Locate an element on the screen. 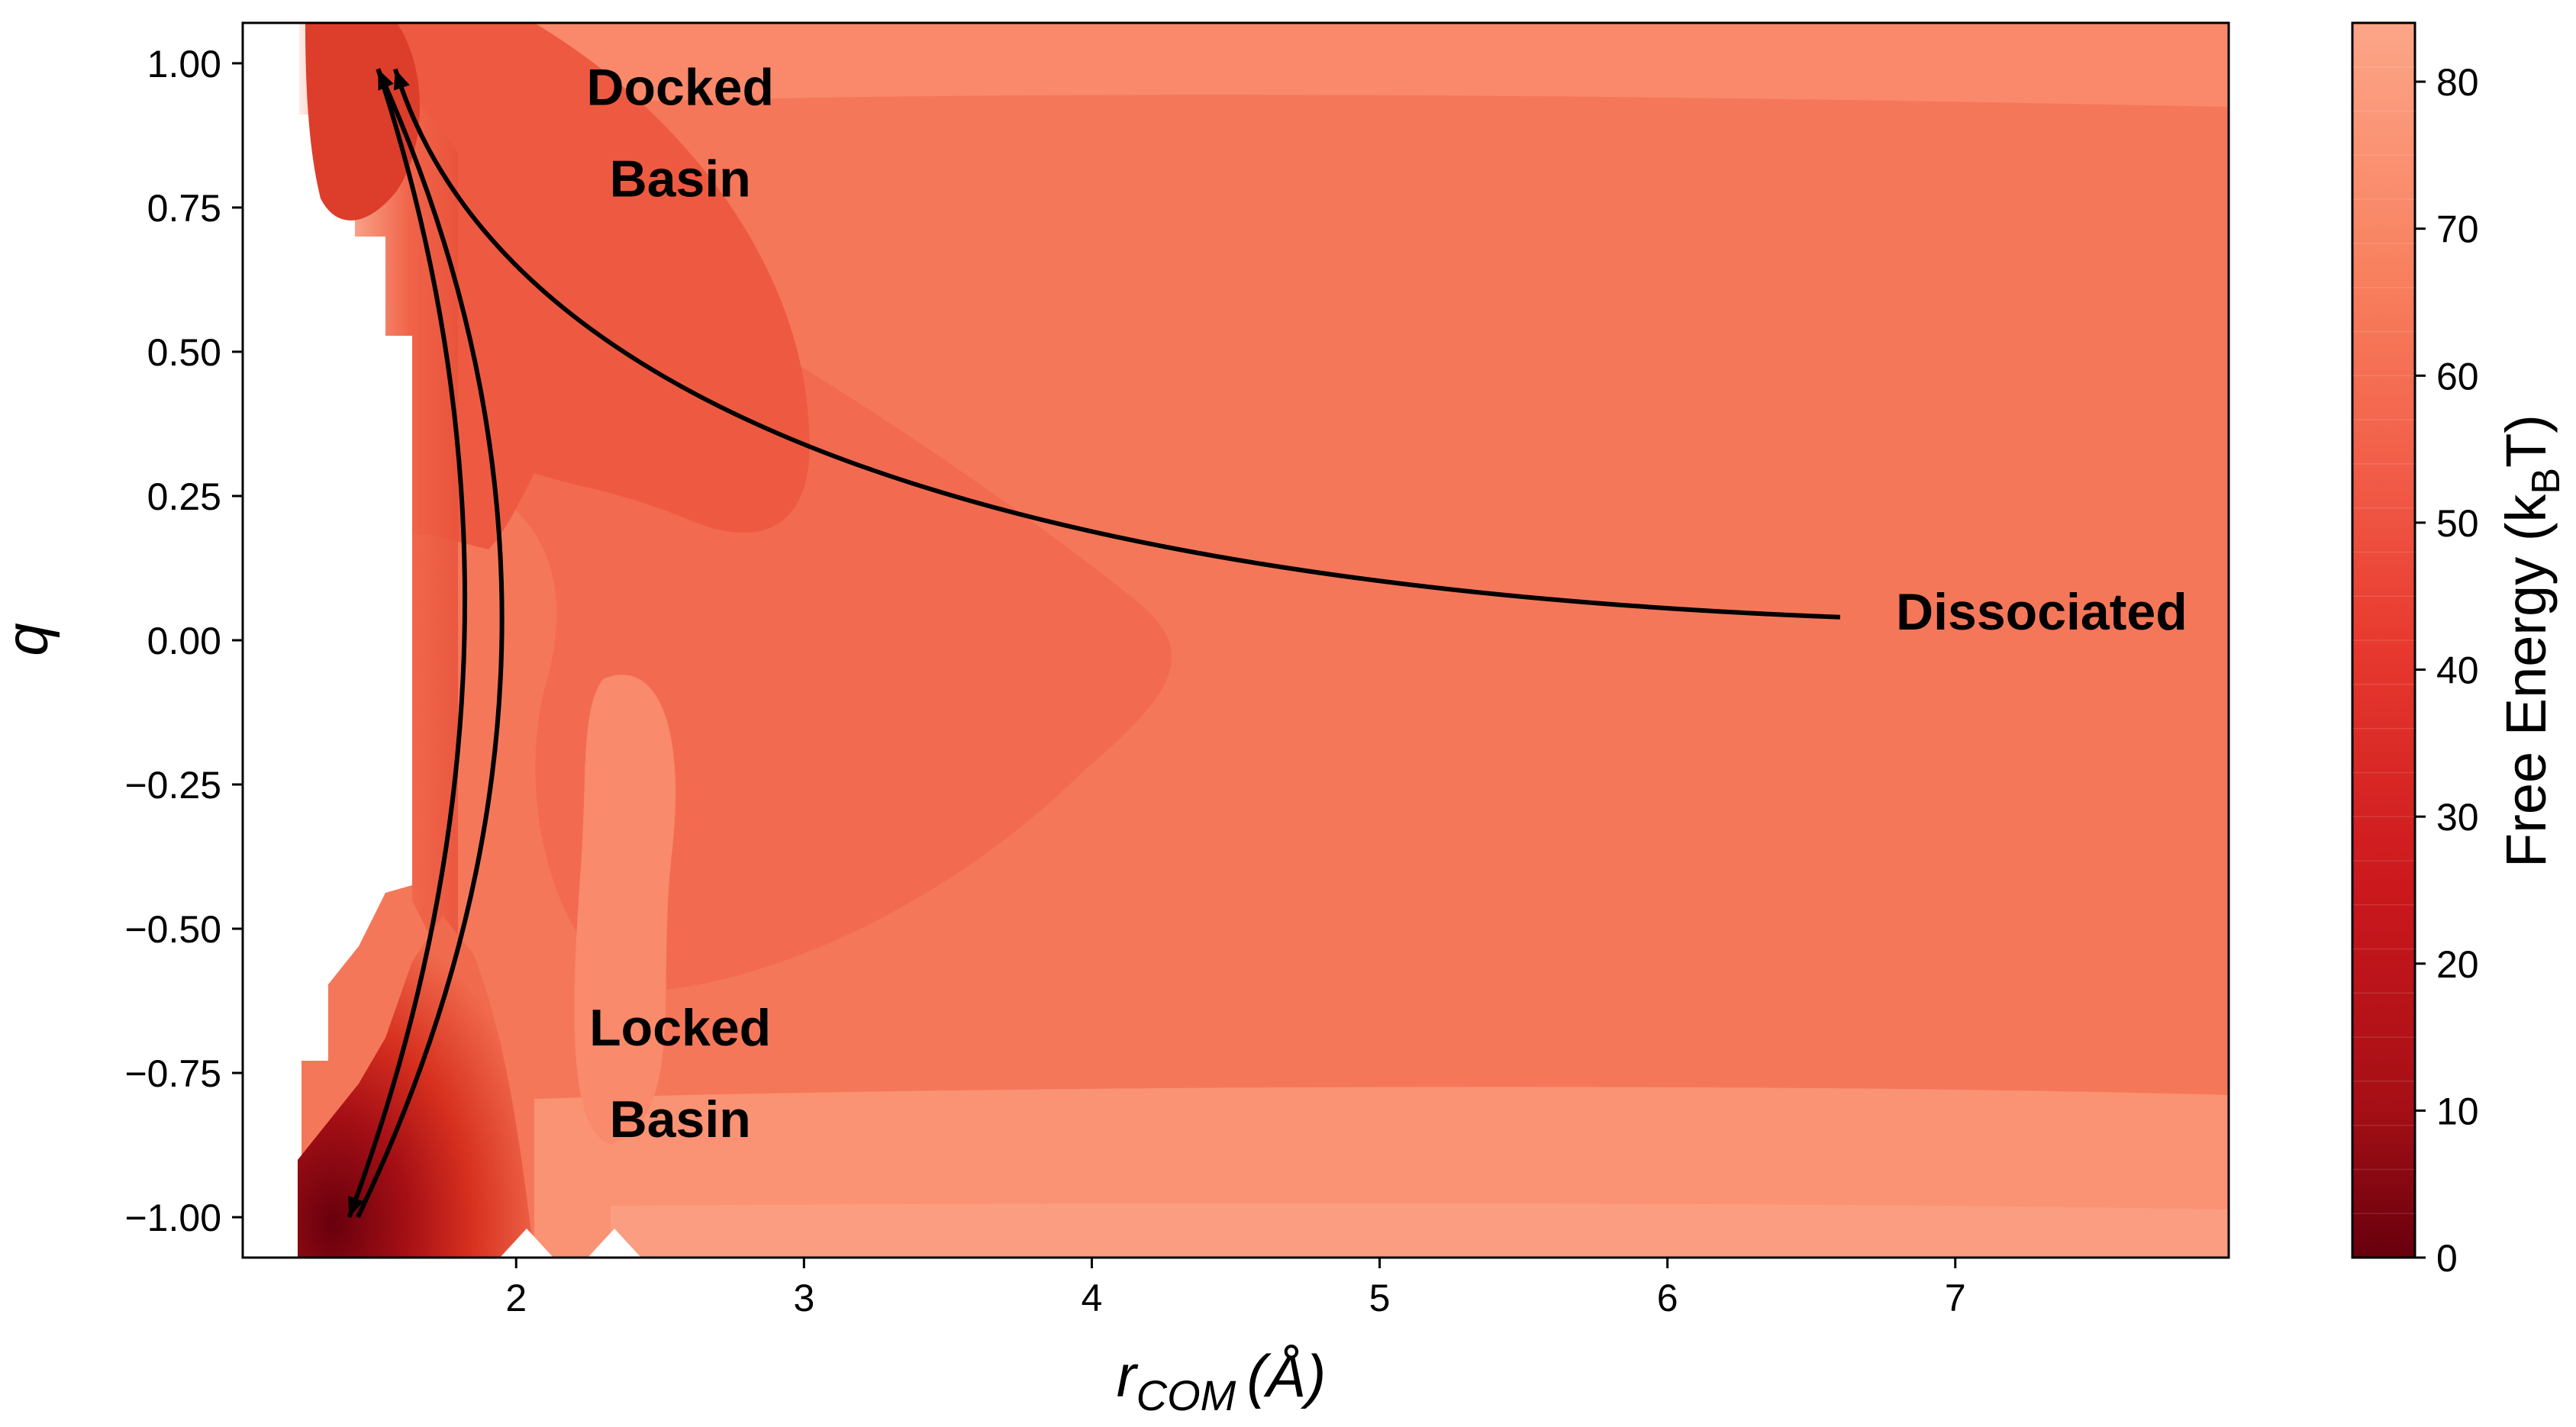  x-tick-label: 5 is located at coordinates (1380, 1298).